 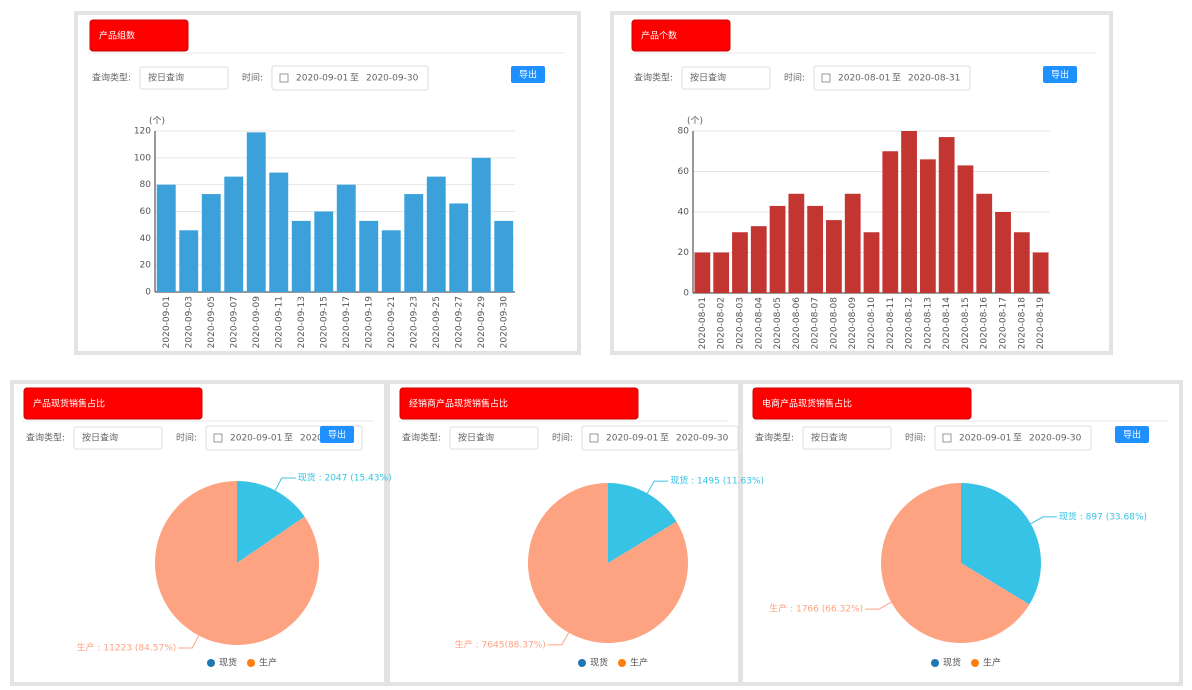 What do you see at coordinates (853, 323) in the screenshot?
I see `x-tick-label: 2020-08-09` at bounding box center [853, 323].